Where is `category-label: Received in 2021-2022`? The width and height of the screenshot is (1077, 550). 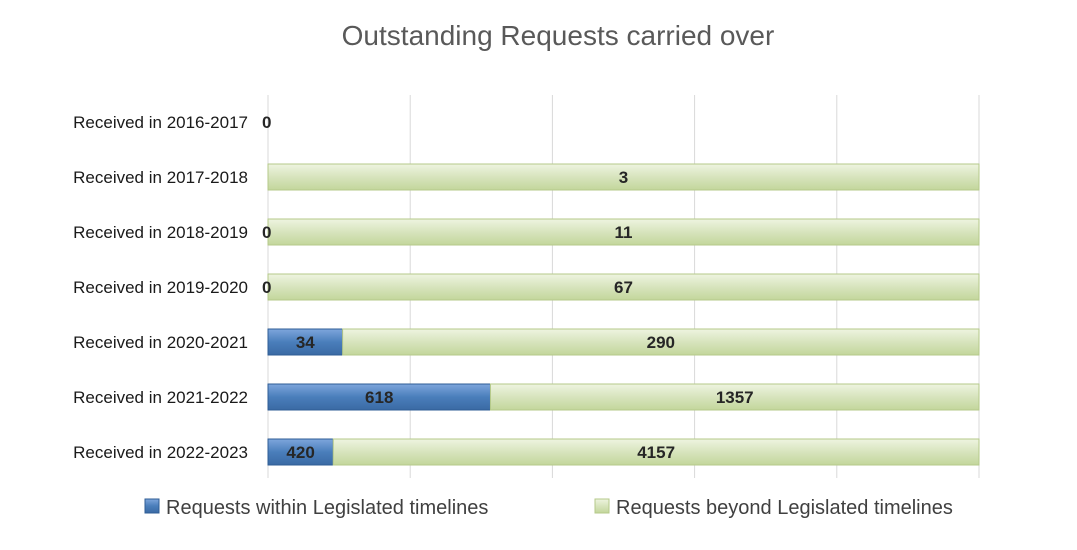 category-label: Received in 2021-2022 is located at coordinates (160, 397).